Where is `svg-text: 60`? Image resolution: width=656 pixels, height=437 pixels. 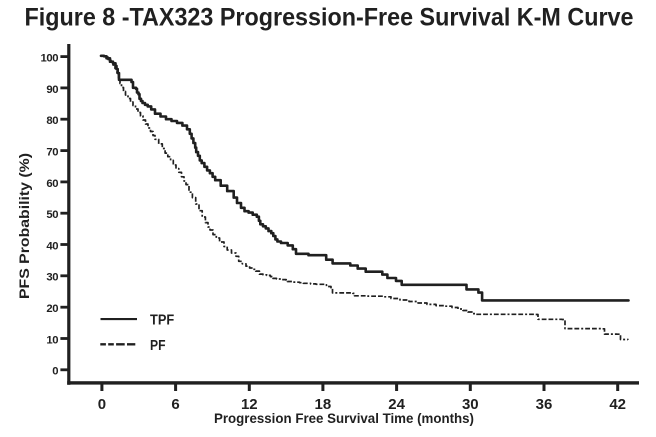
svg-text: 60 is located at coordinates (52, 184).